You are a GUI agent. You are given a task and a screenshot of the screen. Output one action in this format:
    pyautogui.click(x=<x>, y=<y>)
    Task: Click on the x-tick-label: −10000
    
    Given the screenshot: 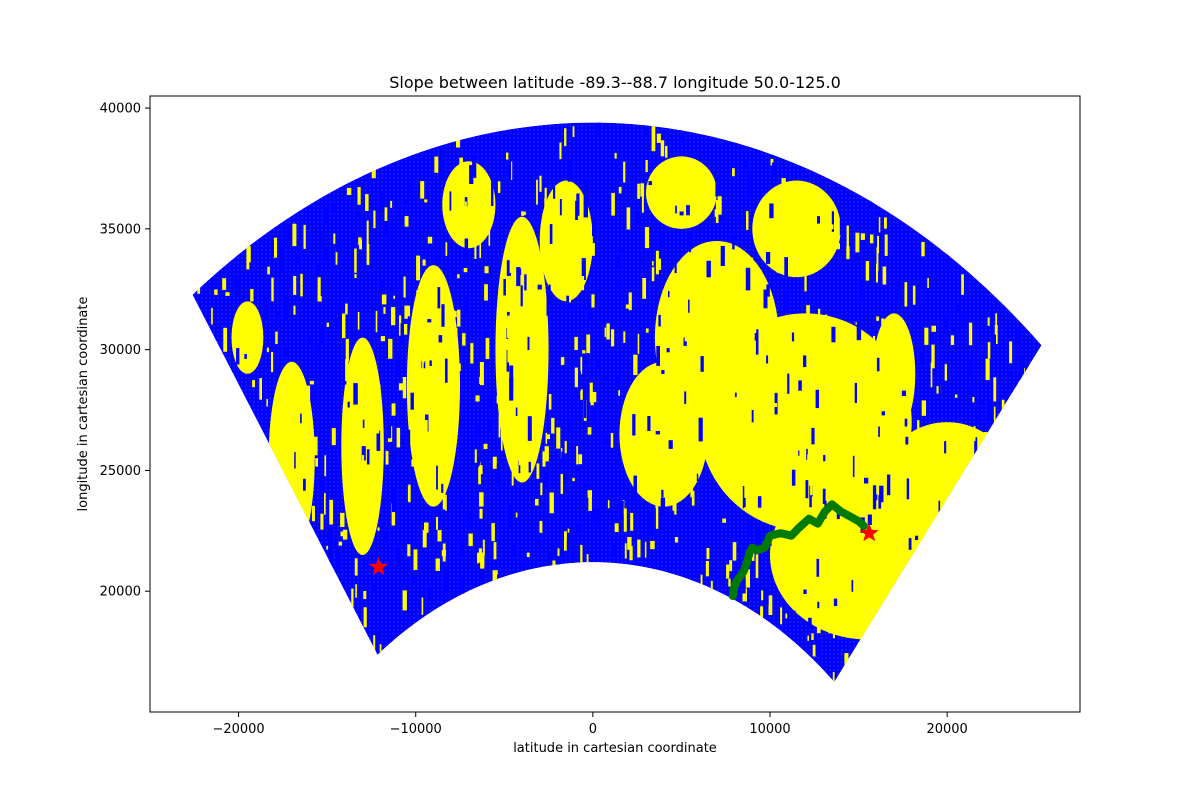 What is the action you would take?
    pyautogui.click(x=416, y=729)
    